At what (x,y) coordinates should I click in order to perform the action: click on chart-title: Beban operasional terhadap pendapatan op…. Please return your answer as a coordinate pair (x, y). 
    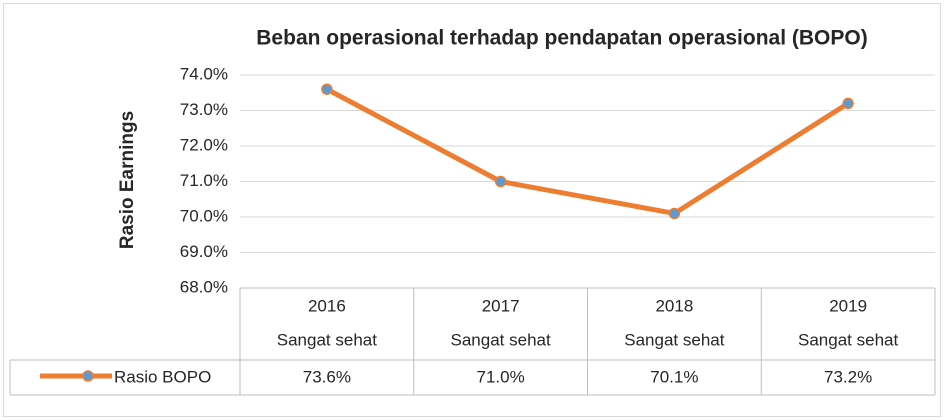
    Looking at the image, I should click on (561, 38).